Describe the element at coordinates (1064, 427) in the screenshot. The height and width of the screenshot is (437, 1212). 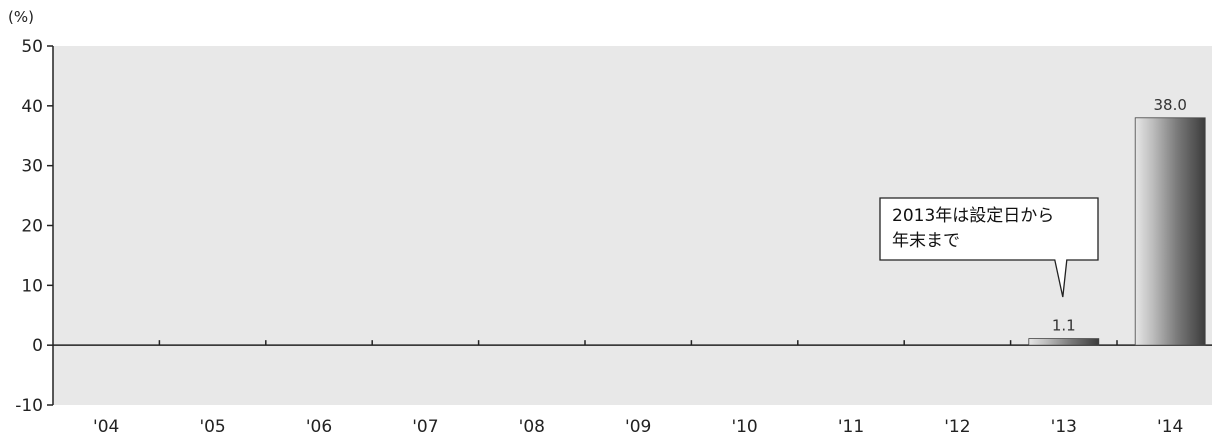
I see `x-category-label: '13` at that location.